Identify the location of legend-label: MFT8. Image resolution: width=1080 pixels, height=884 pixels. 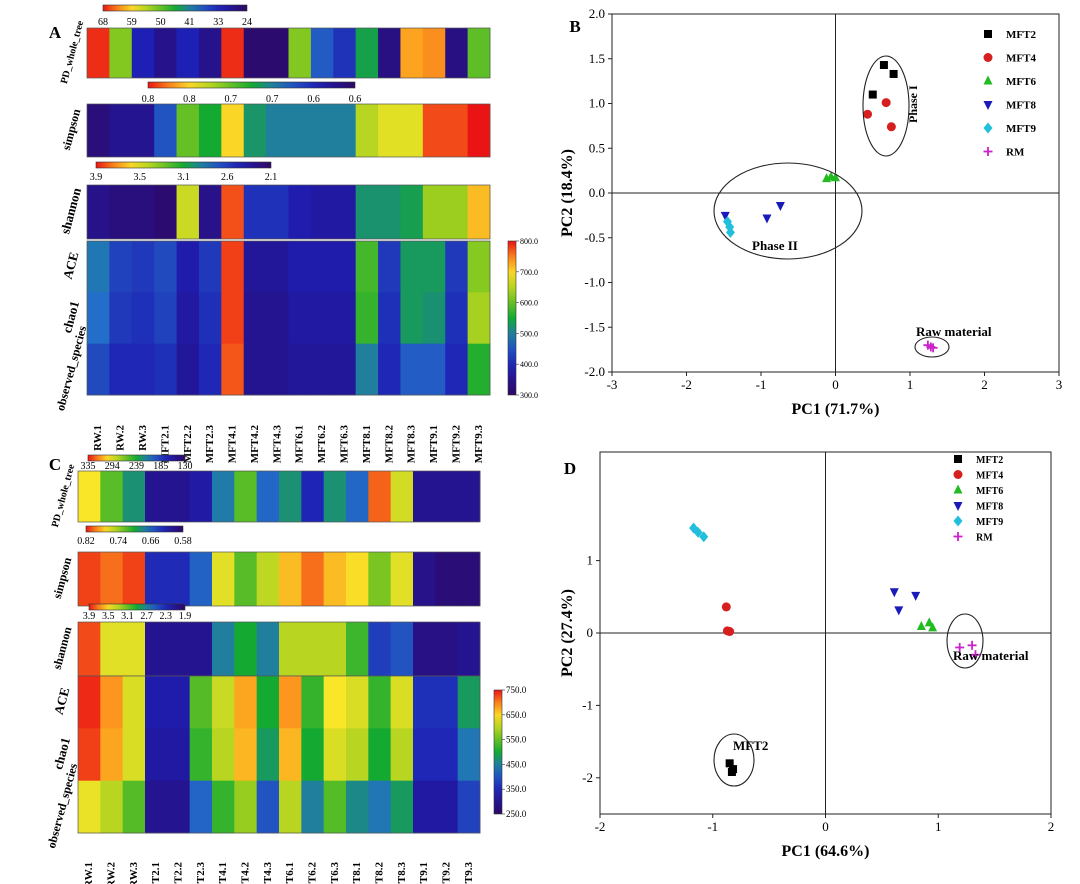
(1021, 106).